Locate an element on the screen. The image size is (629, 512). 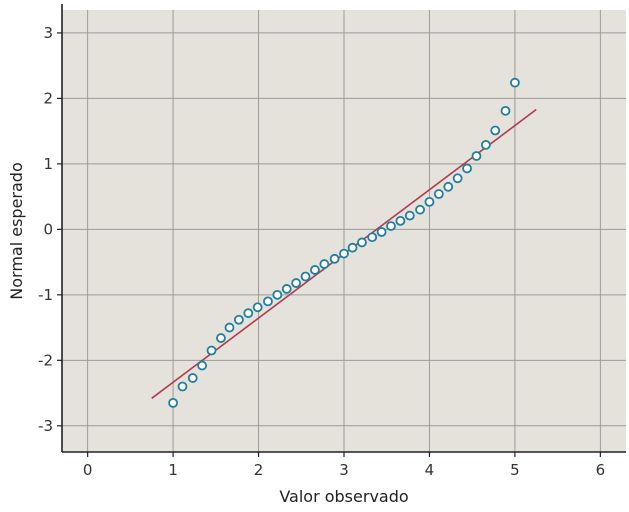
y-tick-label: 3 is located at coordinates (48, 33).